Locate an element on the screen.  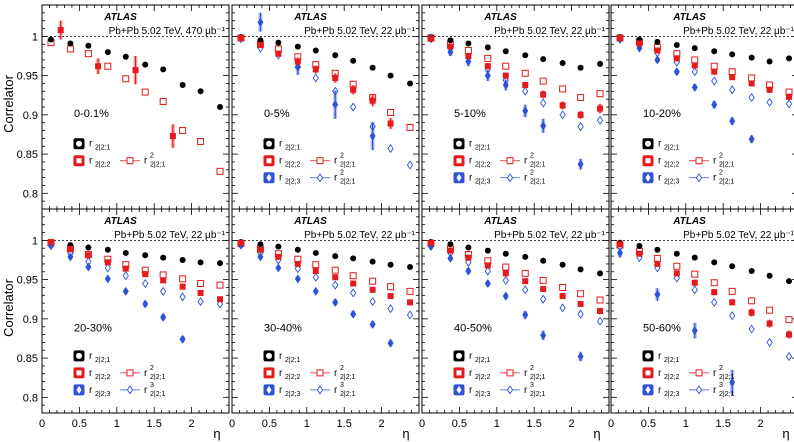
x-axis-label-3: η is located at coordinates (596, 433).